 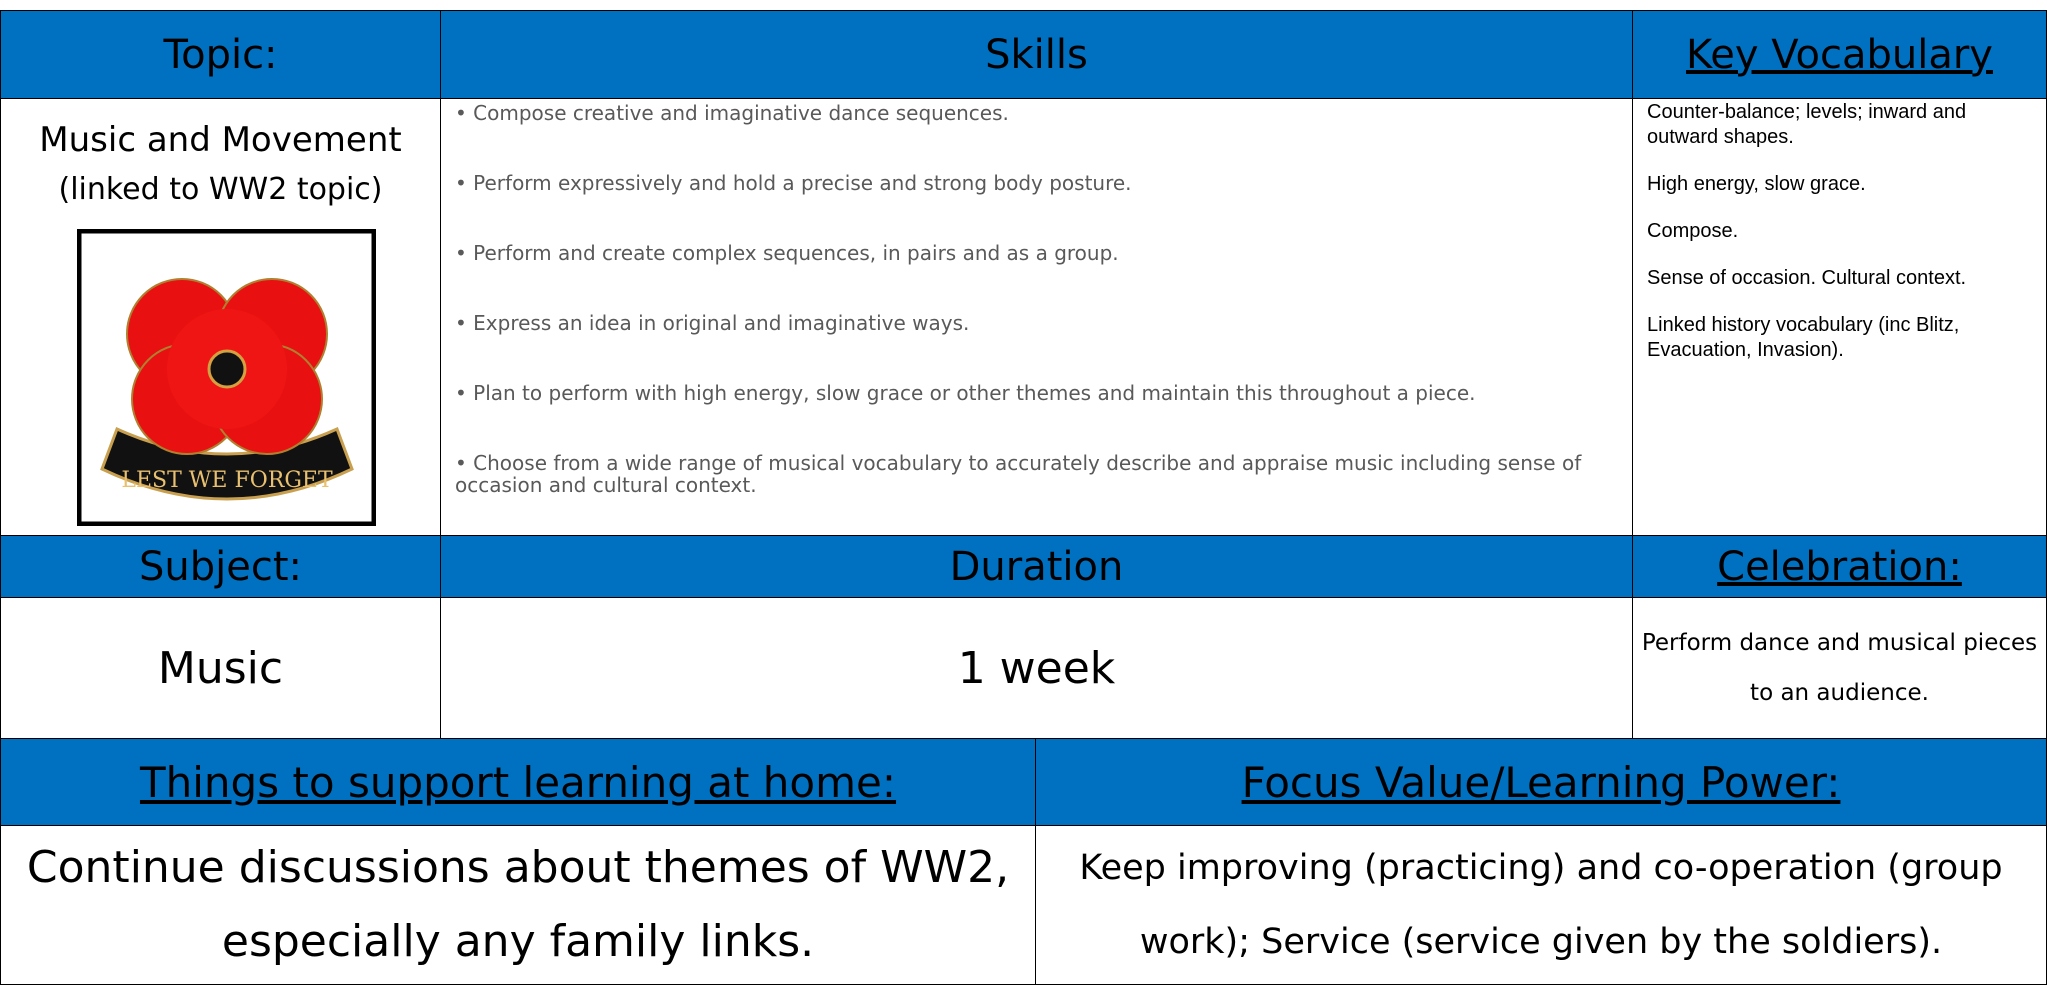 I want to click on header-text: Focus Value/Learning Power:, so click(x=1541, y=782).